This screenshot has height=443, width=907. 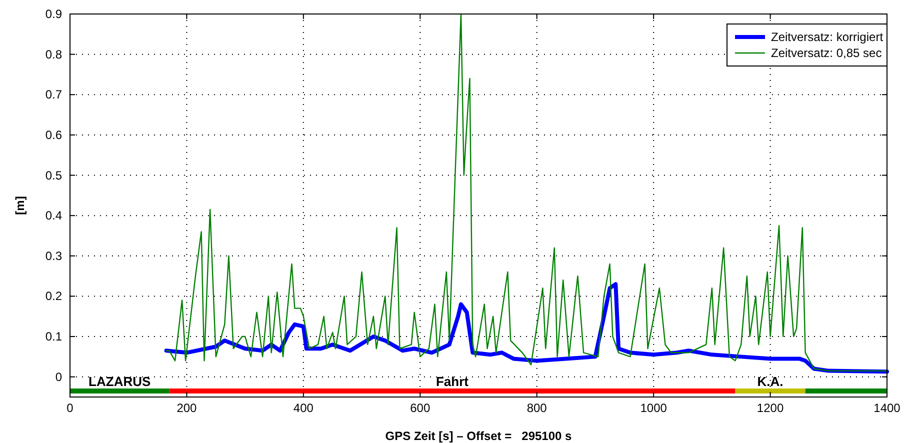 I want to click on x-tick-label: 1000, so click(x=654, y=408).